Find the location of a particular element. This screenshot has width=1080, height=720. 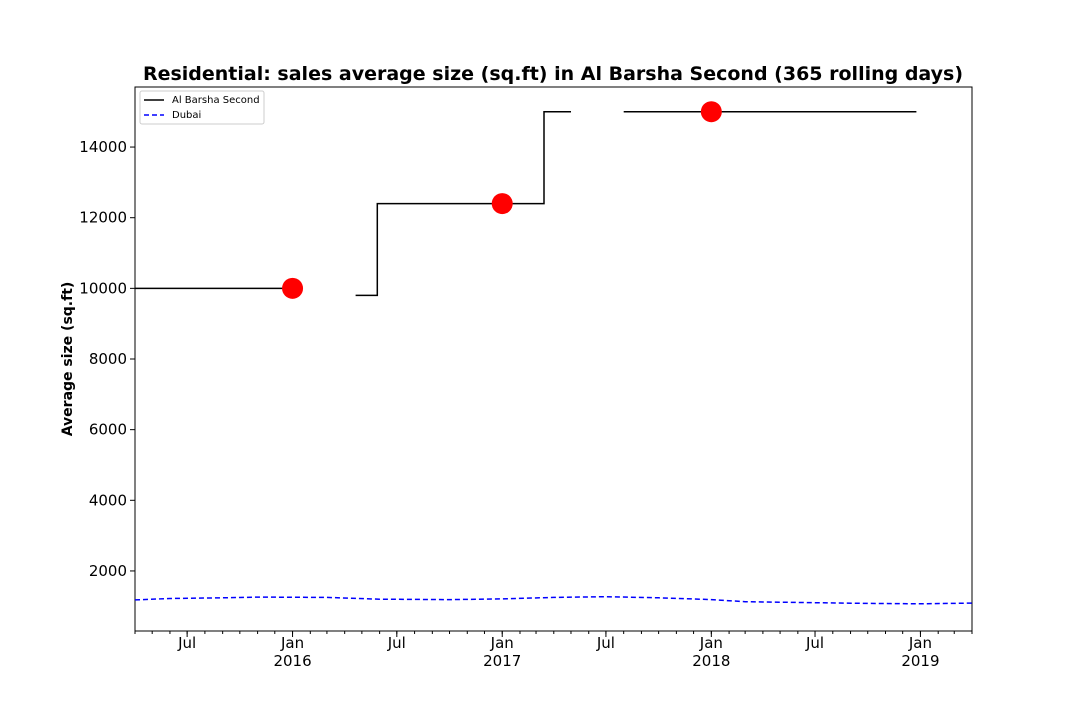

x-tick-year-label: 2019 is located at coordinates (920, 661).